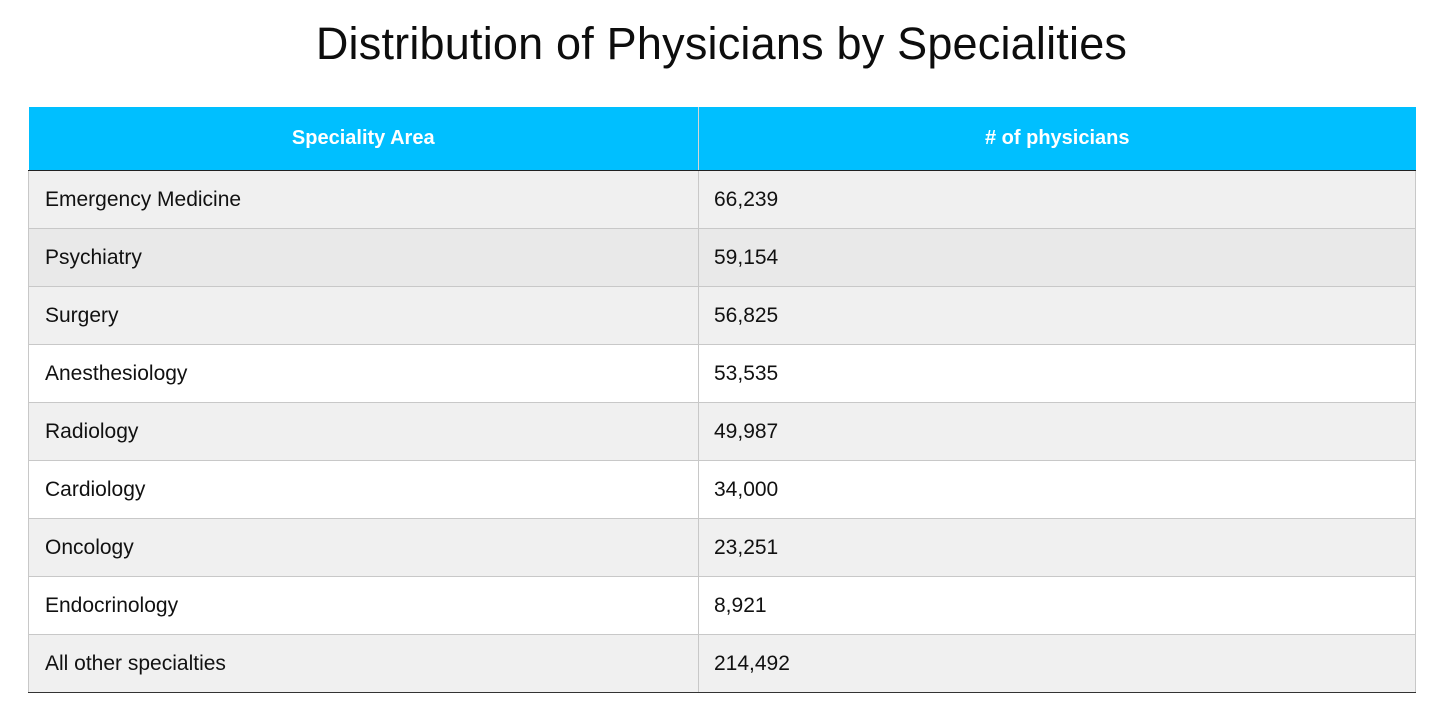 The width and height of the screenshot is (1429, 720). I want to click on cell-speciality-area: Surgery, so click(363, 315).